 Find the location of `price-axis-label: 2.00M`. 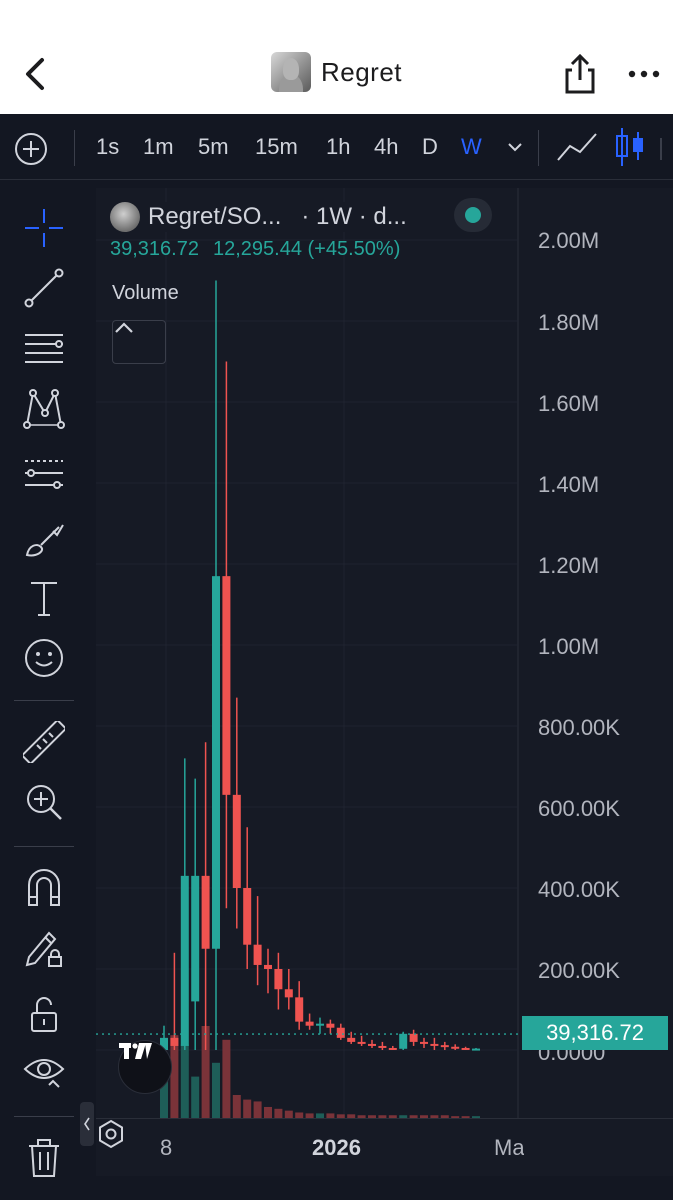

price-axis-label: 2.00M is located at coordinates (569, 240).